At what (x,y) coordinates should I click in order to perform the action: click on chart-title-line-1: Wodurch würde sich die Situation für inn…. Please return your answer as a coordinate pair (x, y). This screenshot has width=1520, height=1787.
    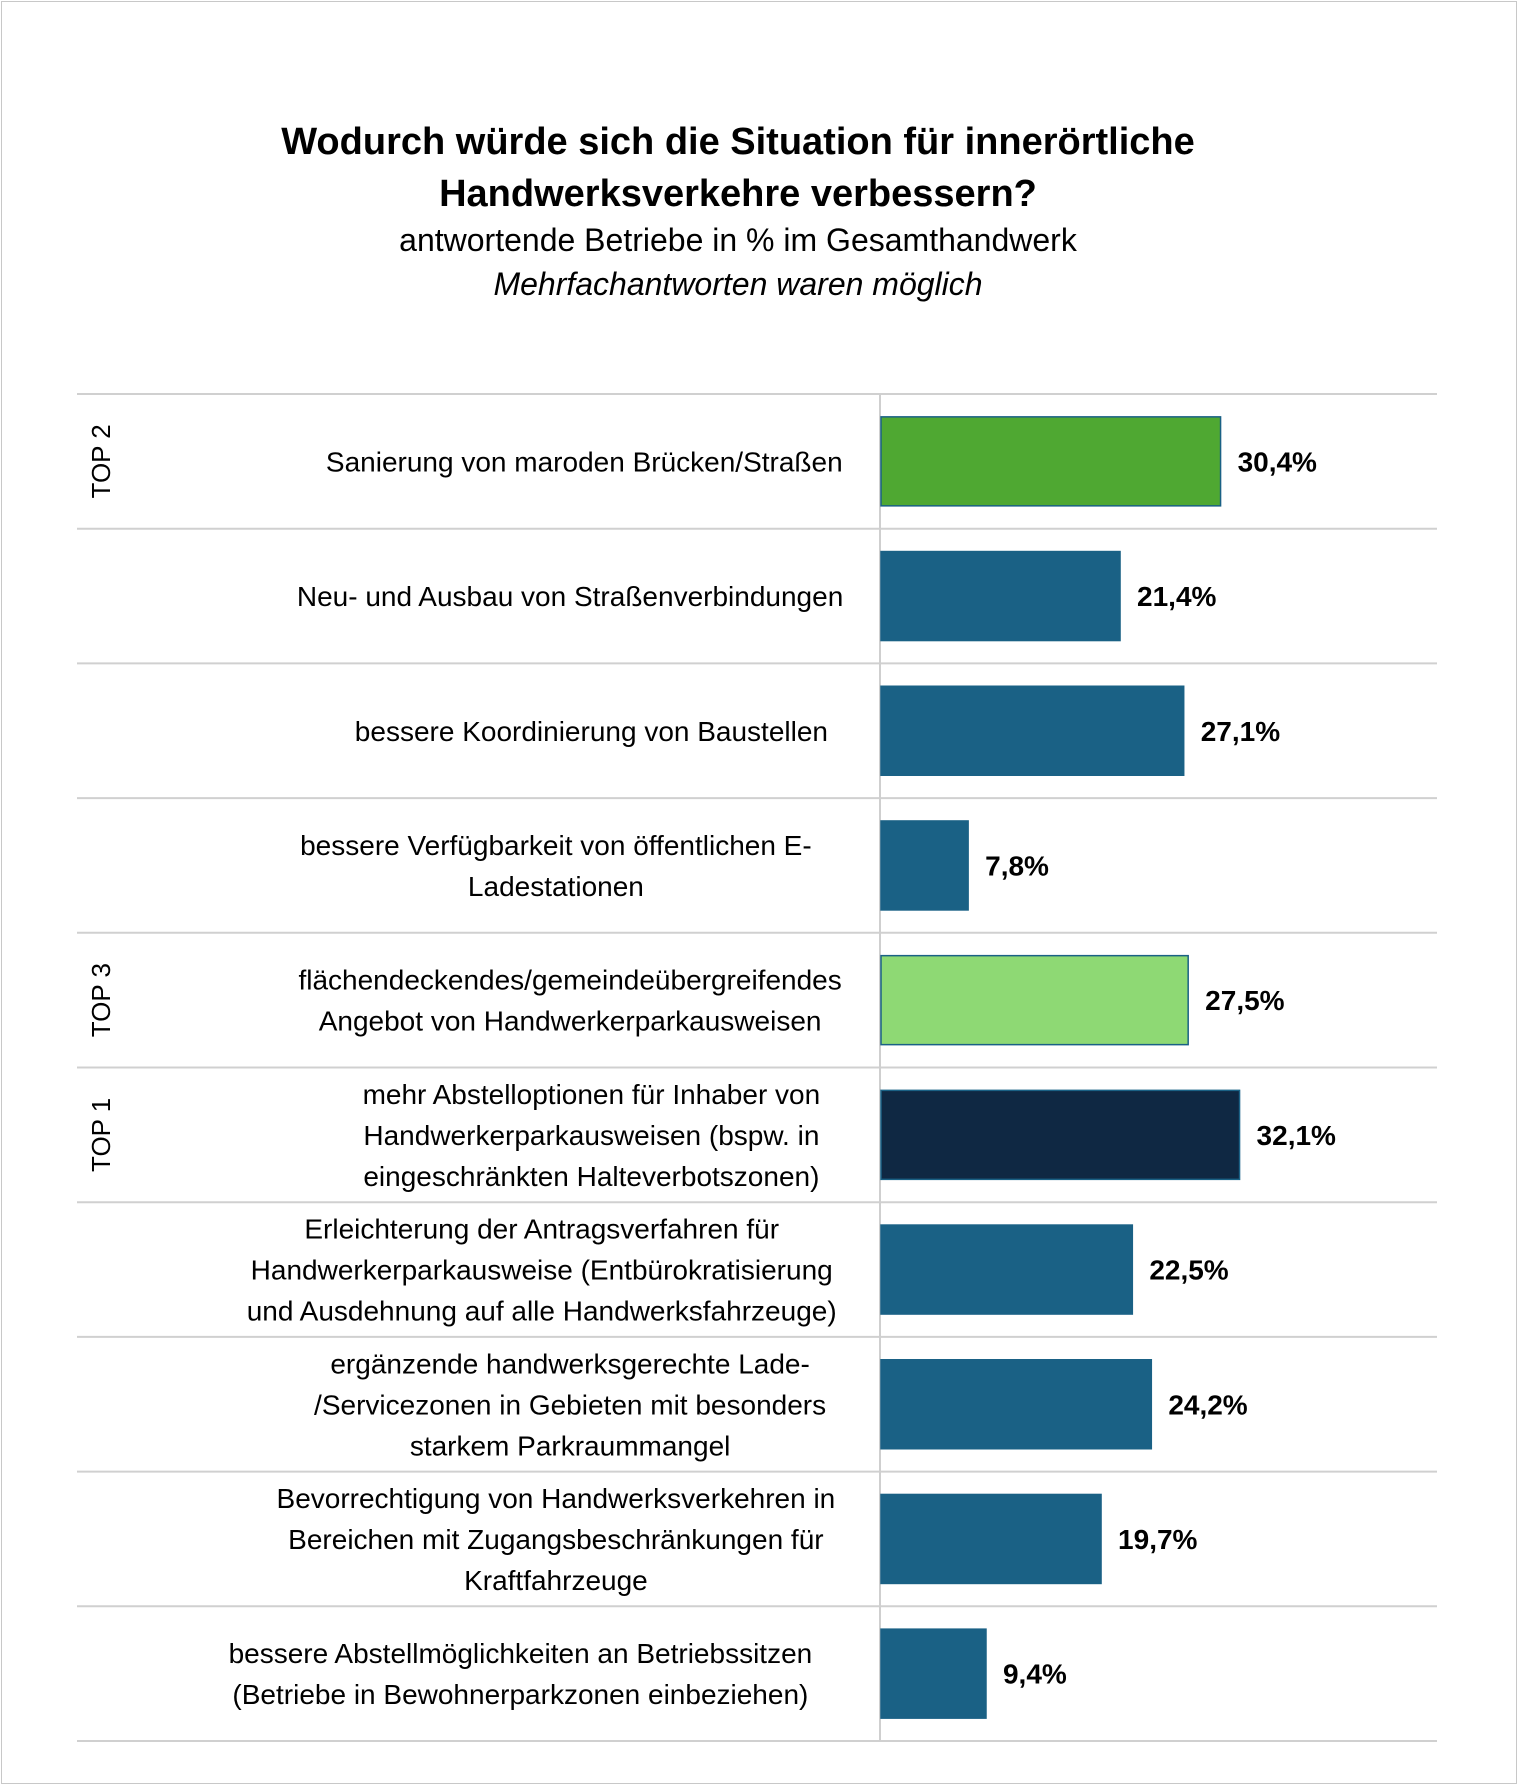
    Looking at the image, I should click on (738, 142).